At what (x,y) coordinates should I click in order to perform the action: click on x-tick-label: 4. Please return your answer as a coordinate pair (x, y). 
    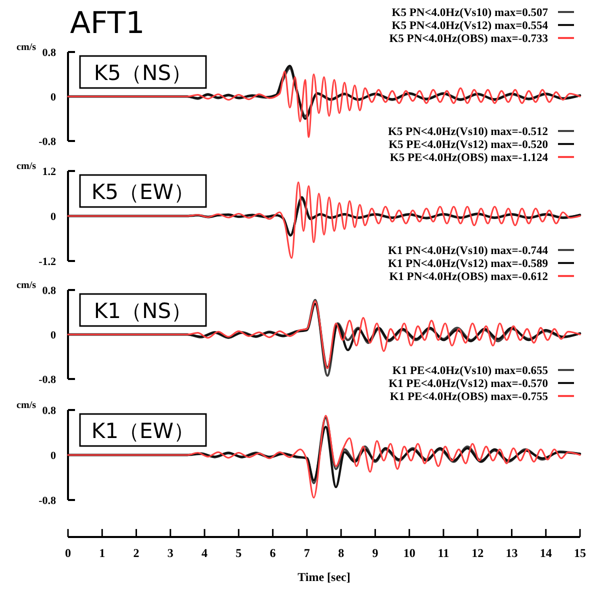
    Looking at the image, I should click on (205, 553).